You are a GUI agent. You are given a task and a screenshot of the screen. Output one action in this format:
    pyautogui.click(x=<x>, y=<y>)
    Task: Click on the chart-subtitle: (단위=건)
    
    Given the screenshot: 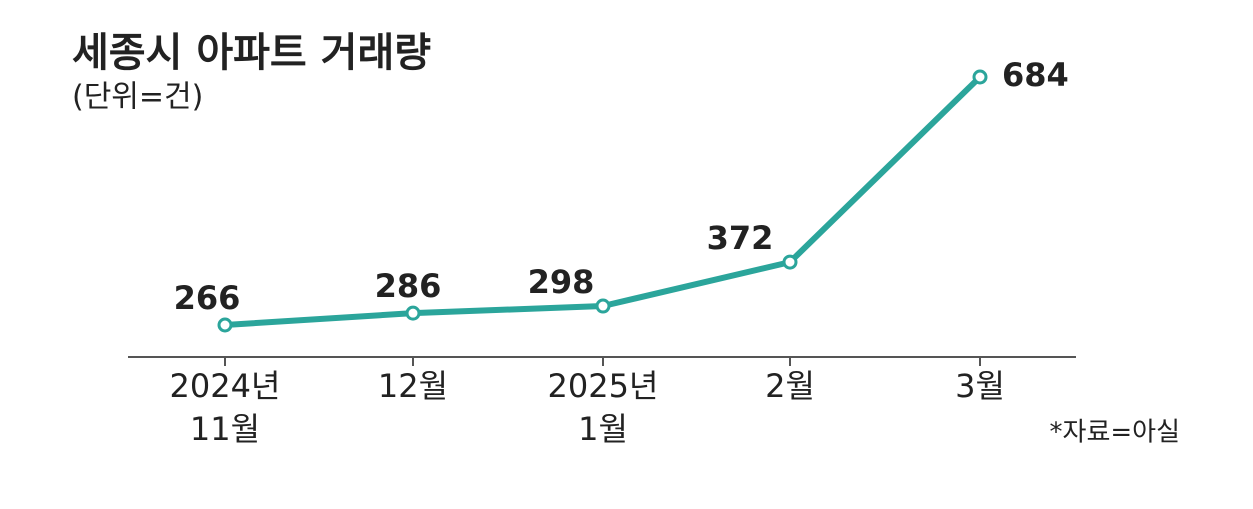 What is the action you would take?
    pyautogui.click(x=137, y=97)
    